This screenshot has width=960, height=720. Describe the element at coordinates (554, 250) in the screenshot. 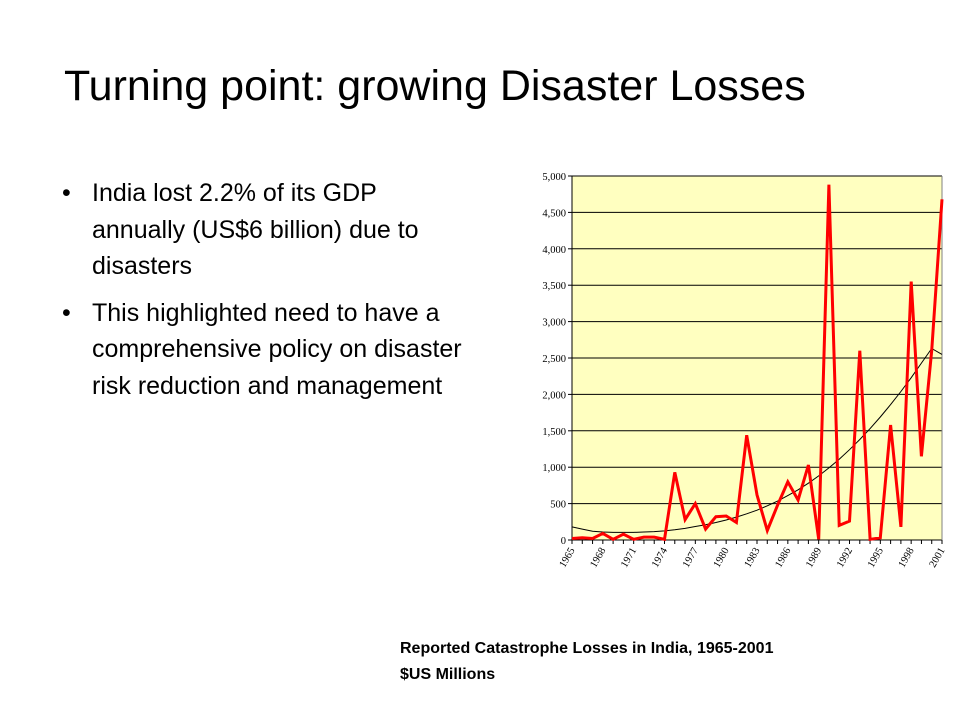

I see `y-tick-label: 4,000` at that location.